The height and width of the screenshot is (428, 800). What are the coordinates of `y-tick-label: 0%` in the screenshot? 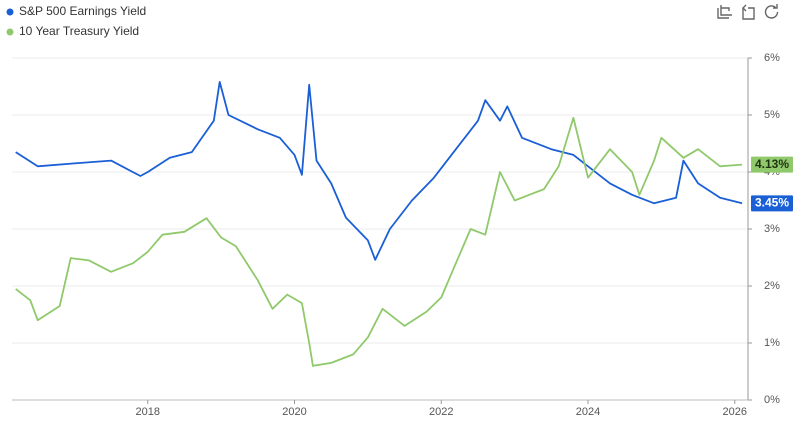 It's located at (772, 400).